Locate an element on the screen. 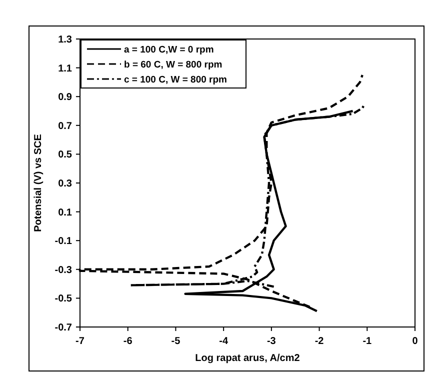  x-tick-label: -3 is located at coordinates (271, 341).